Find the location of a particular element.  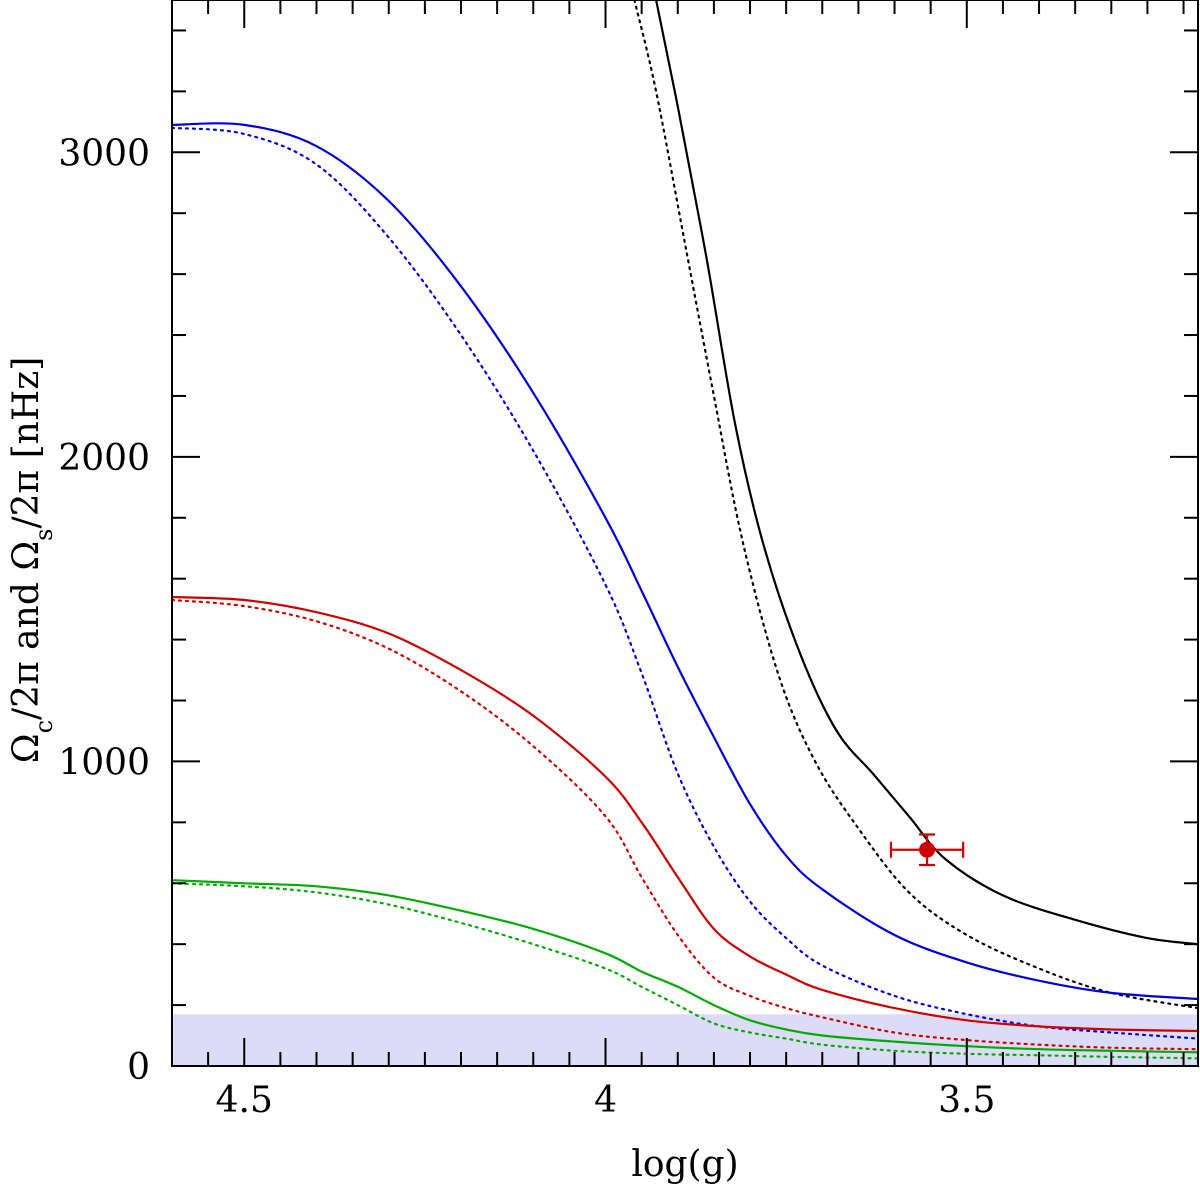

y-tick-label: 3000 is located at coordinates (104, 153).